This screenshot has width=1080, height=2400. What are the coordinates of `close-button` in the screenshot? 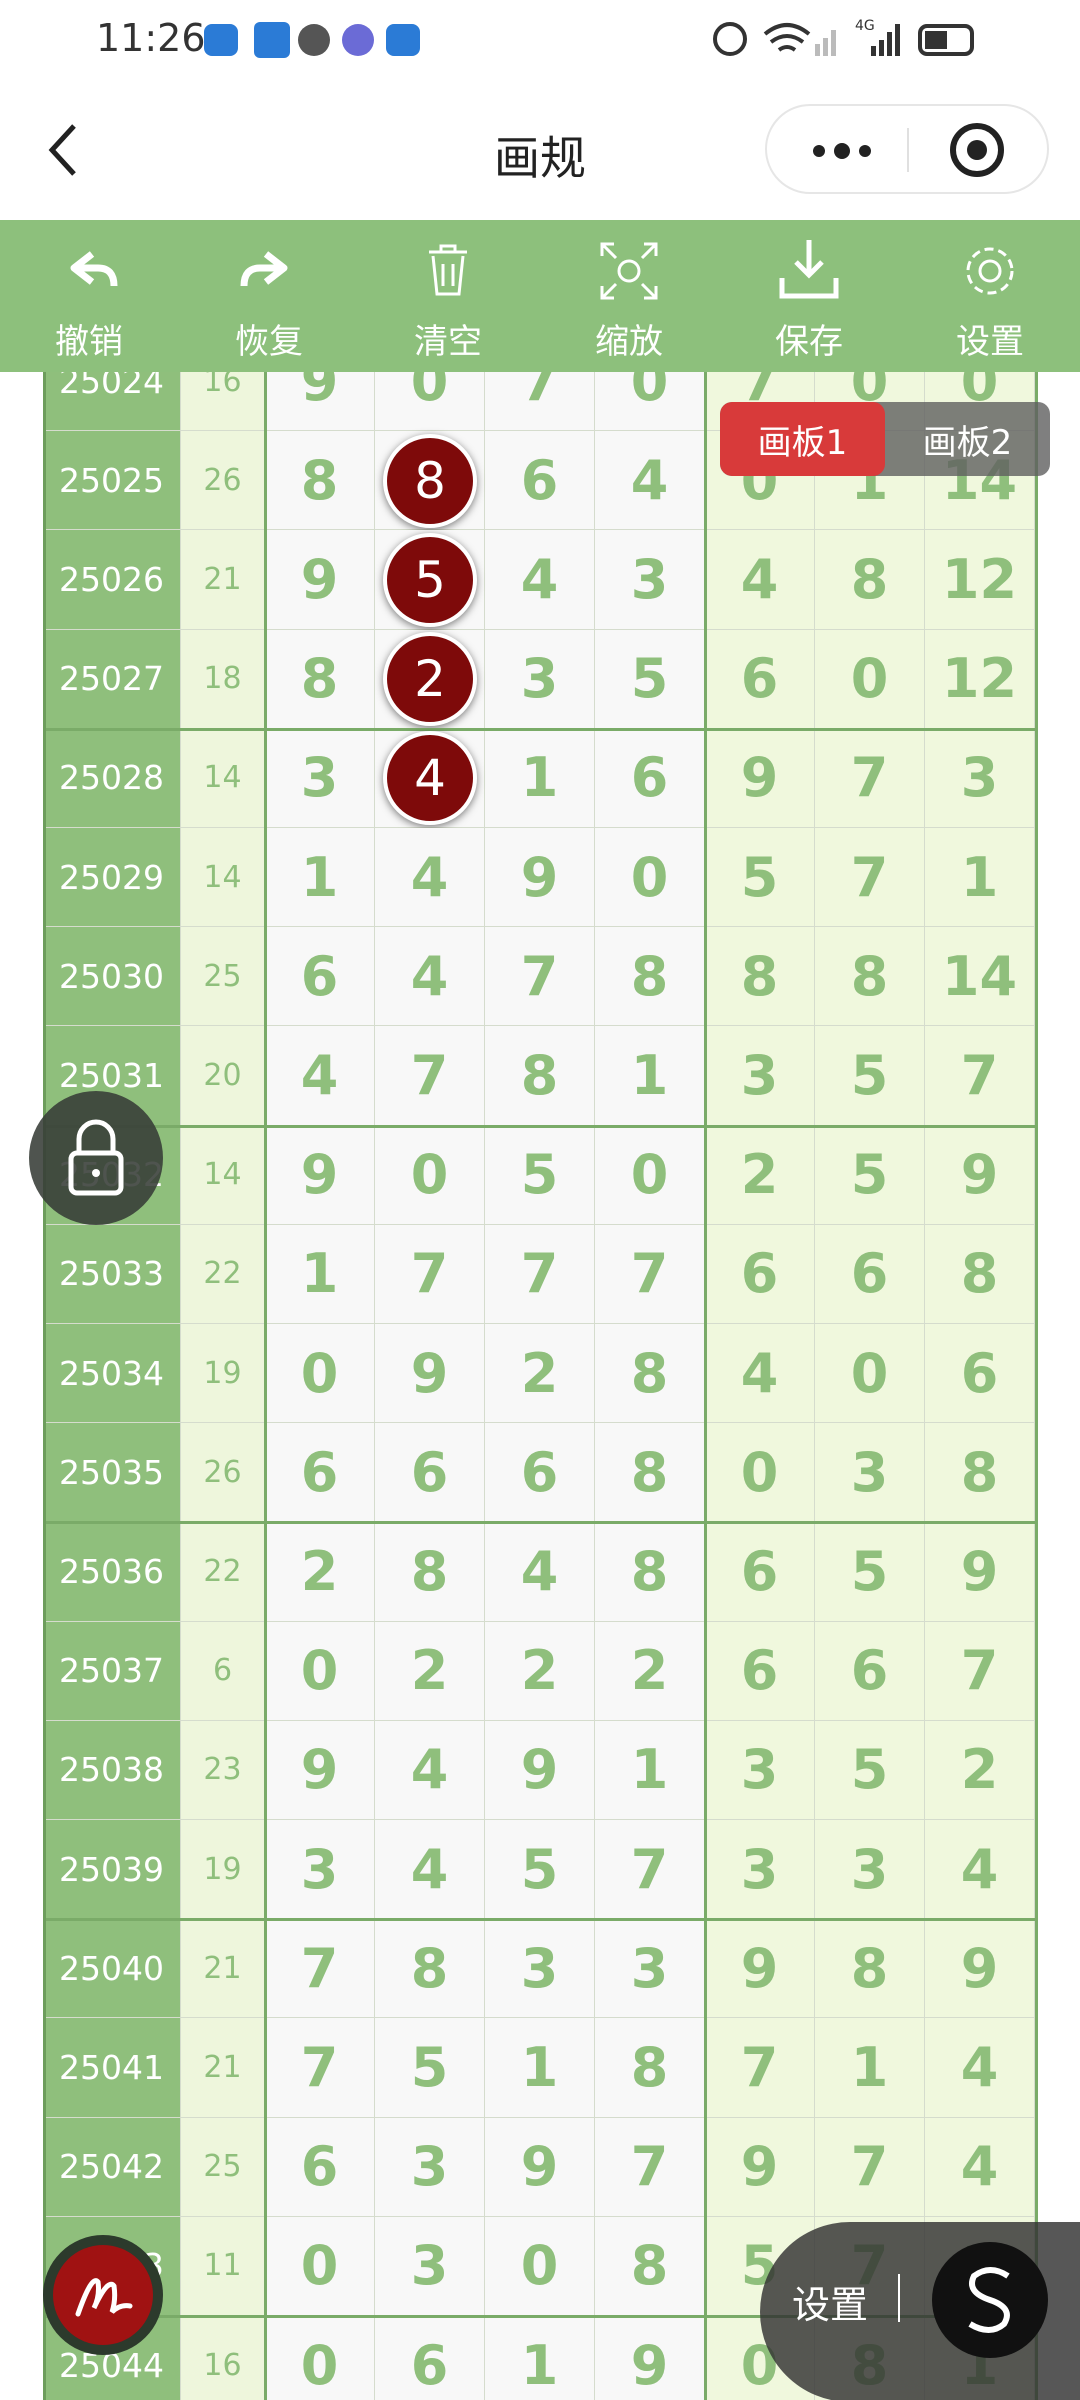 It's located at (977, 150).